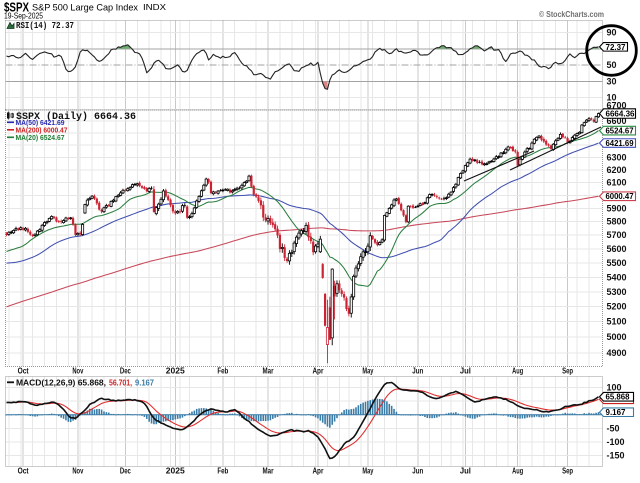  Describe the element at coordinates (76, 117) in the screenshot. I see `svg-text: $SPX (Daily) 6664.36` at that location.